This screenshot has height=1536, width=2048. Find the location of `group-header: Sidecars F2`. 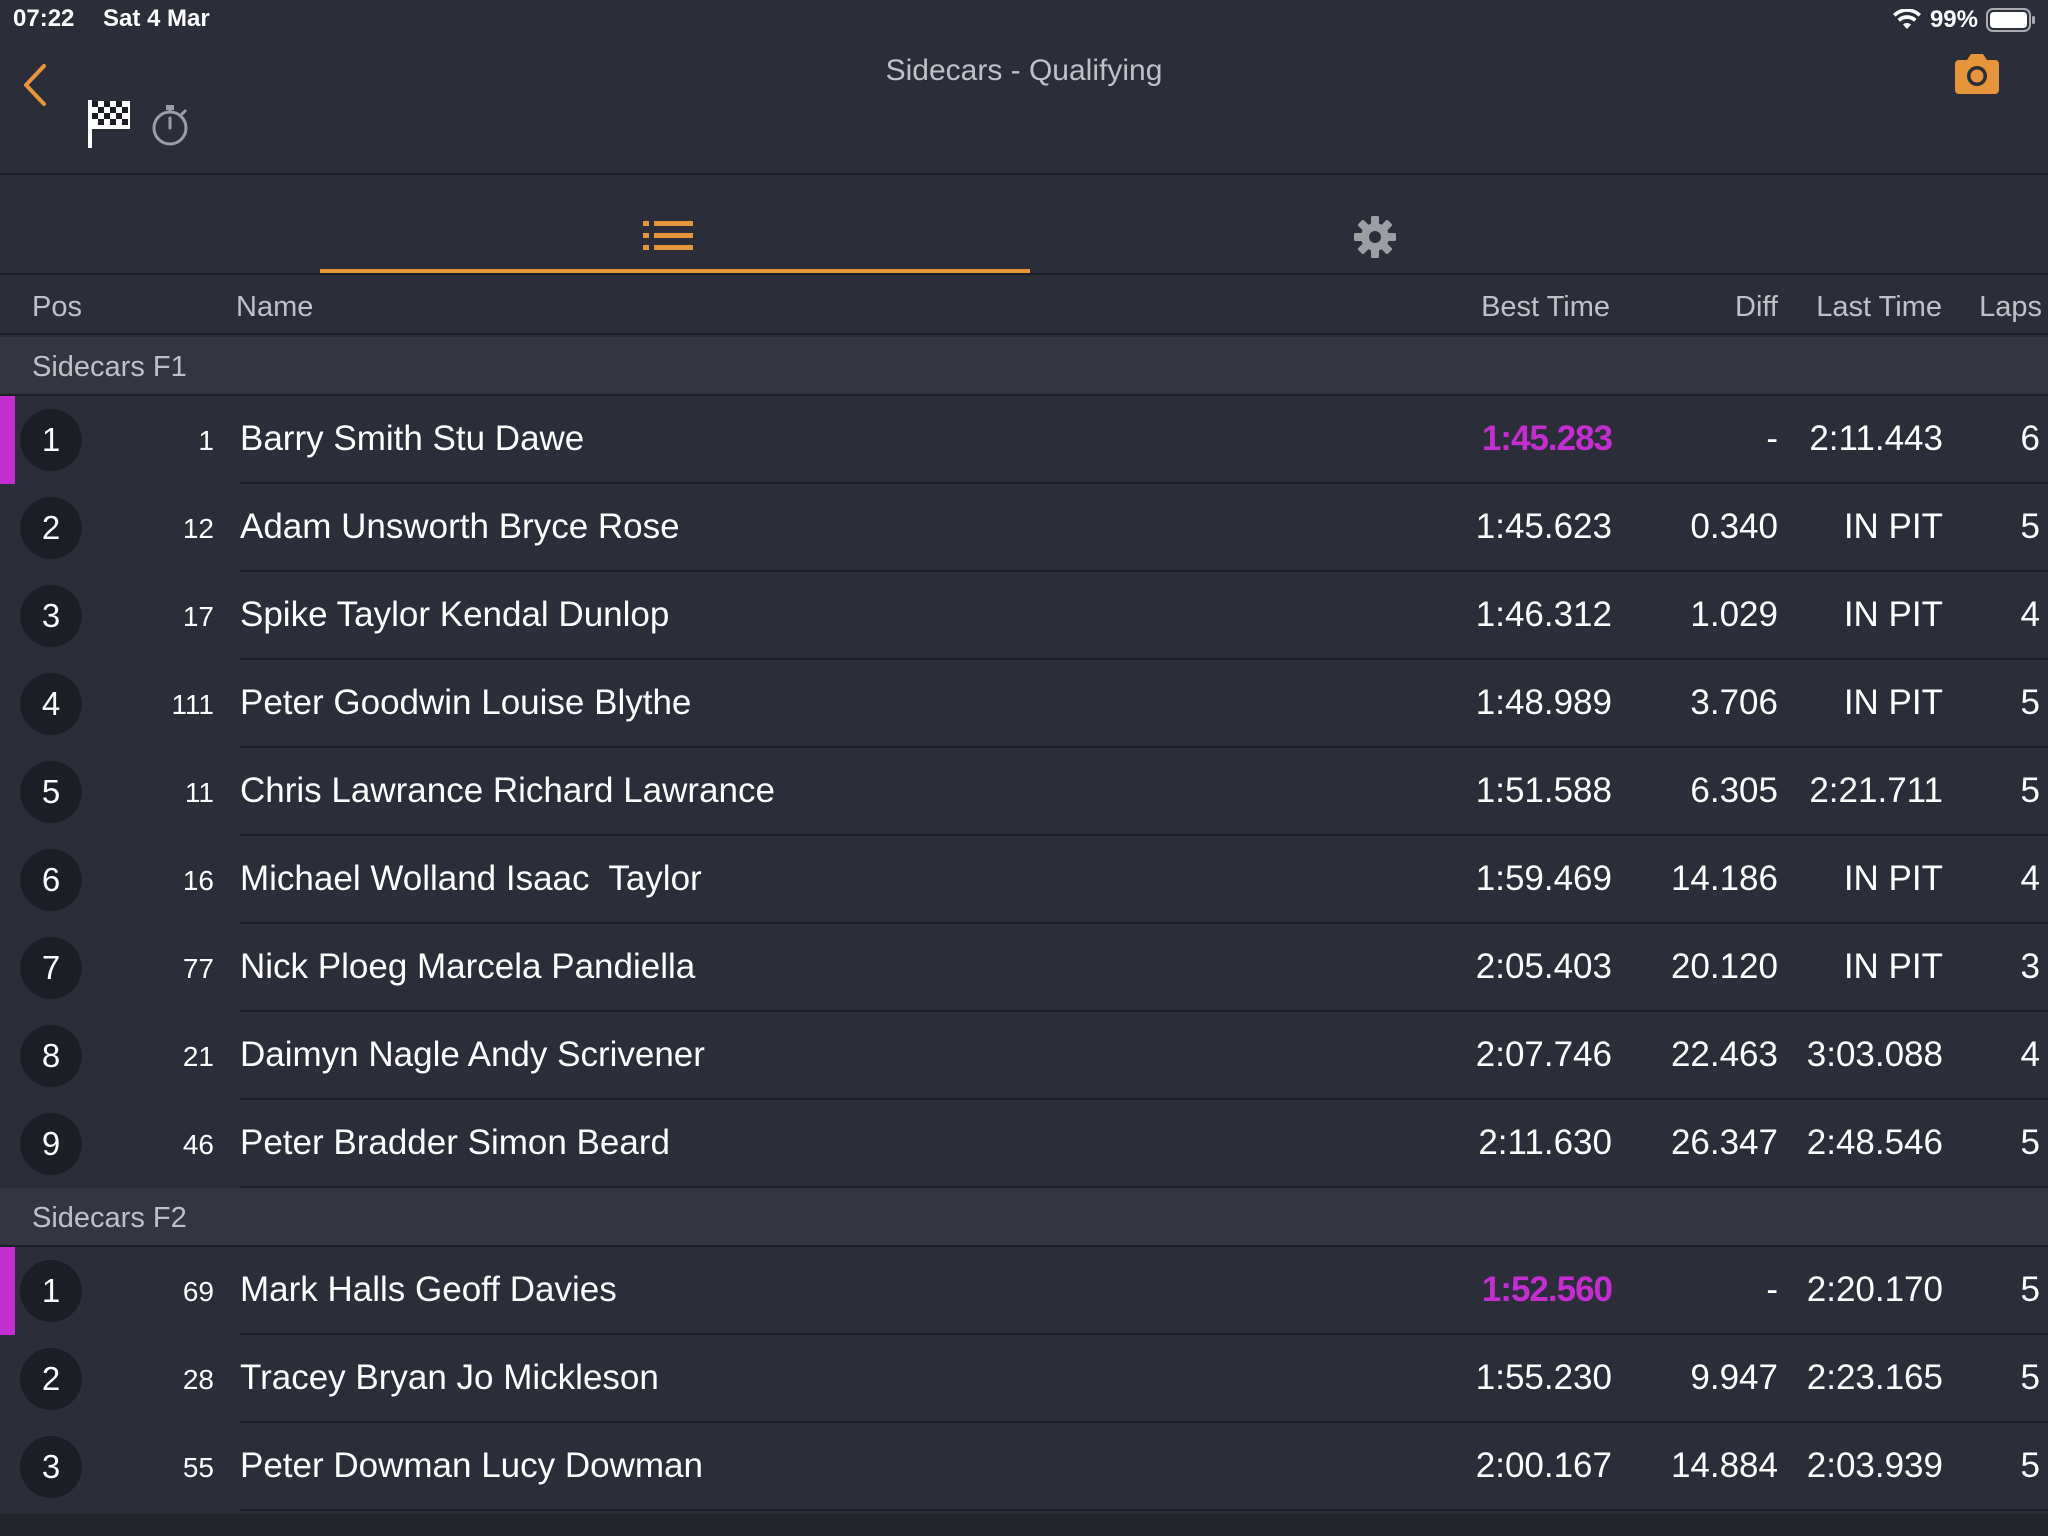

group-header: Sidecars F2 is located at coordinates (1024, 1217).